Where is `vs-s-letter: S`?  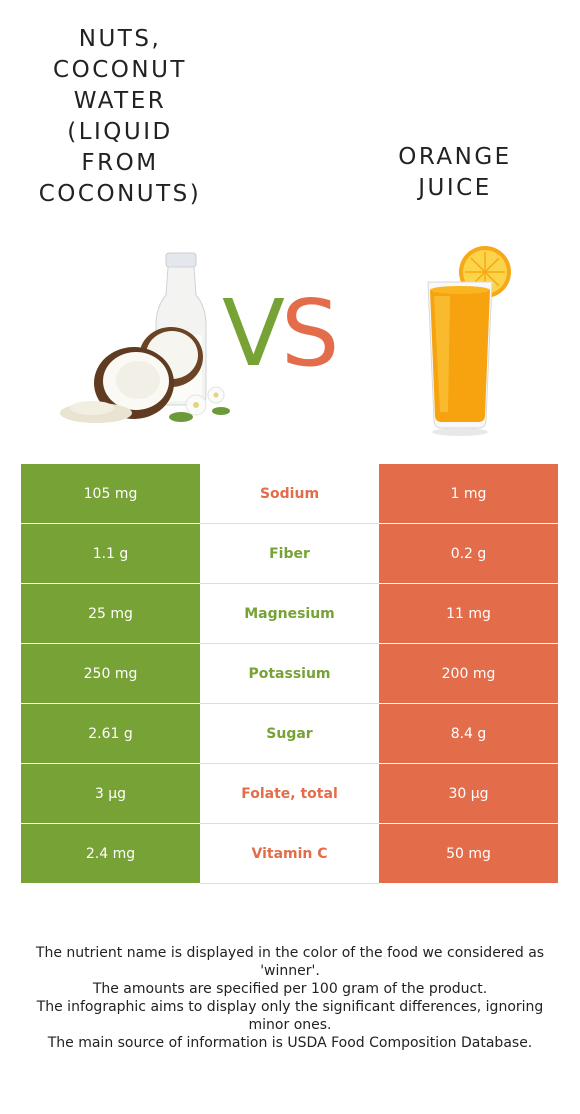 vs-s-letter: S is located at coordinates (309, 333).